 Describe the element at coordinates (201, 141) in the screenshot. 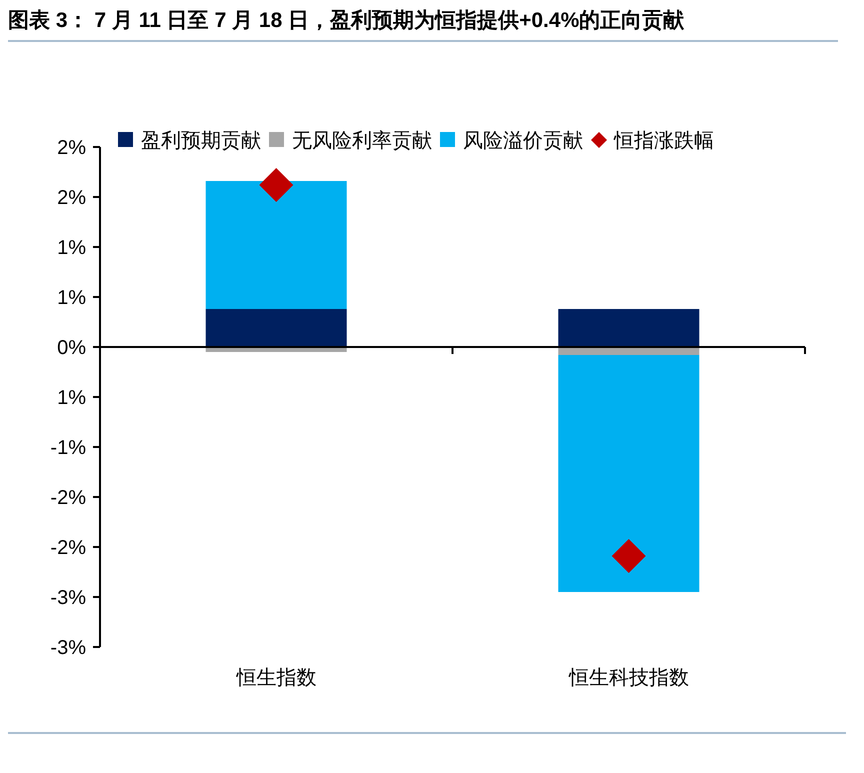

I see `legend-label: 盈利预期贡献` at that location.